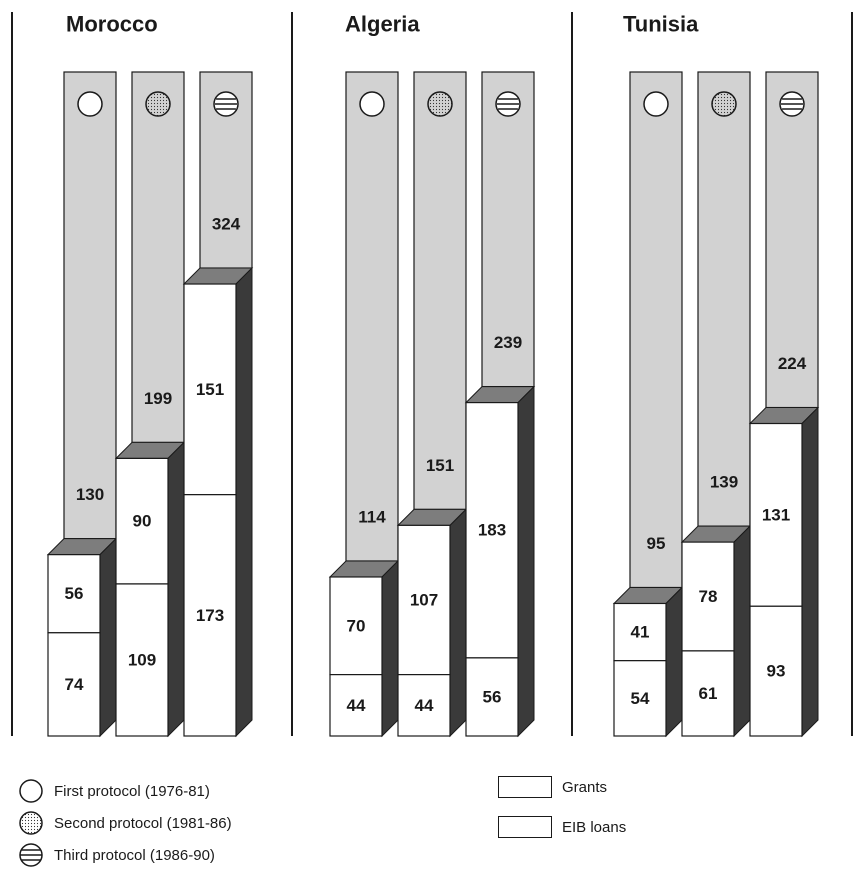 The height and width of the screenshot is (870, 858). What do you see at coordinates (656, 543) in the screenshot?
I see `label-total-tunisia-1: 95` at bounding box center [656, 543].